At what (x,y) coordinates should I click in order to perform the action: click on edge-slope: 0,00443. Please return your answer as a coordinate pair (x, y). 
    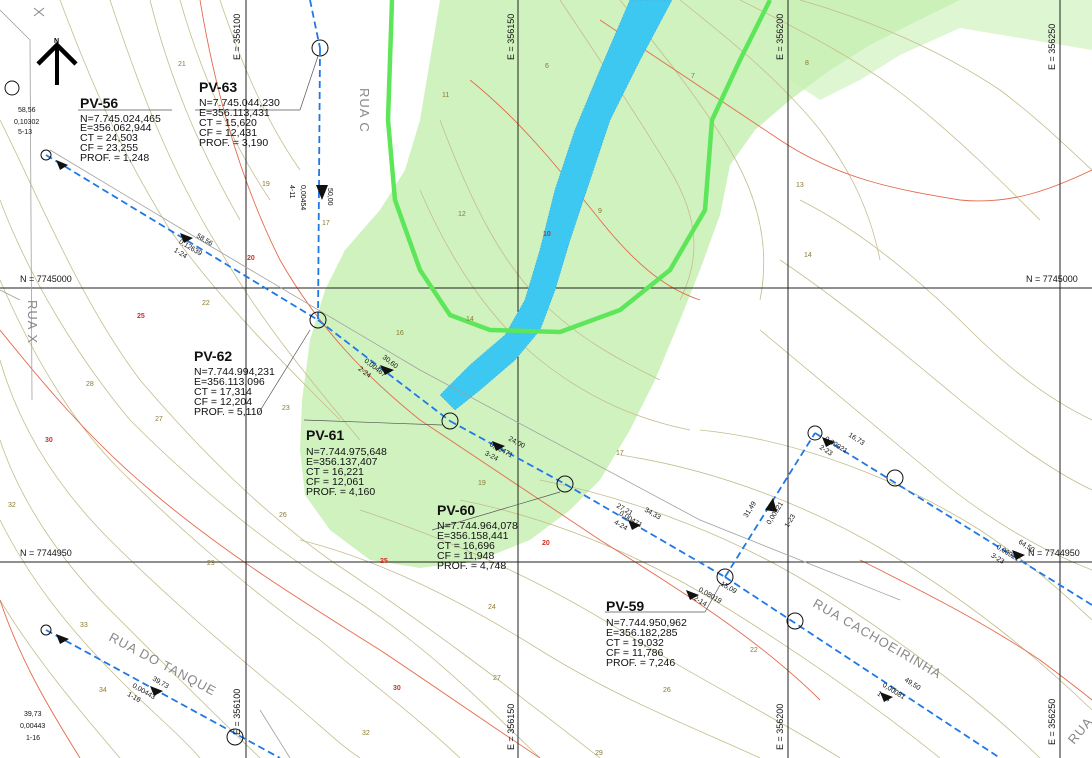
    Looking at the image, I should click on (32, 726).